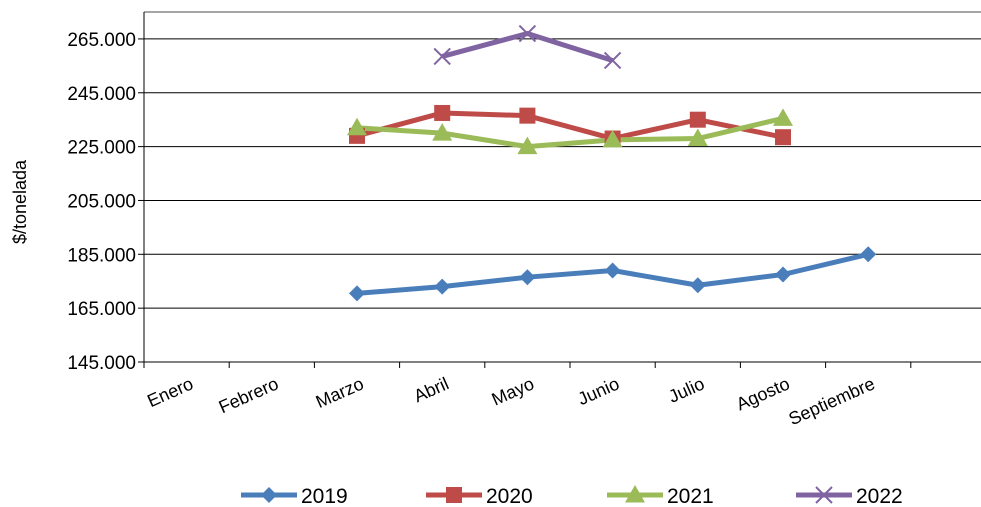  I want to click on legend-label: 2020, so click(509, 496).